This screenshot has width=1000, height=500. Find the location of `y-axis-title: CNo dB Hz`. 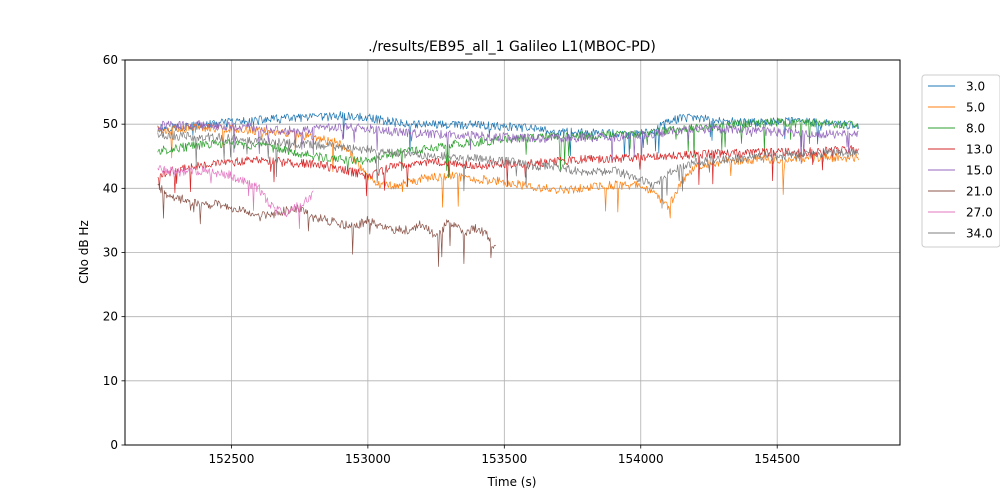

y-axis-title: CNo dB Hz is located at coordinates (84, 252).